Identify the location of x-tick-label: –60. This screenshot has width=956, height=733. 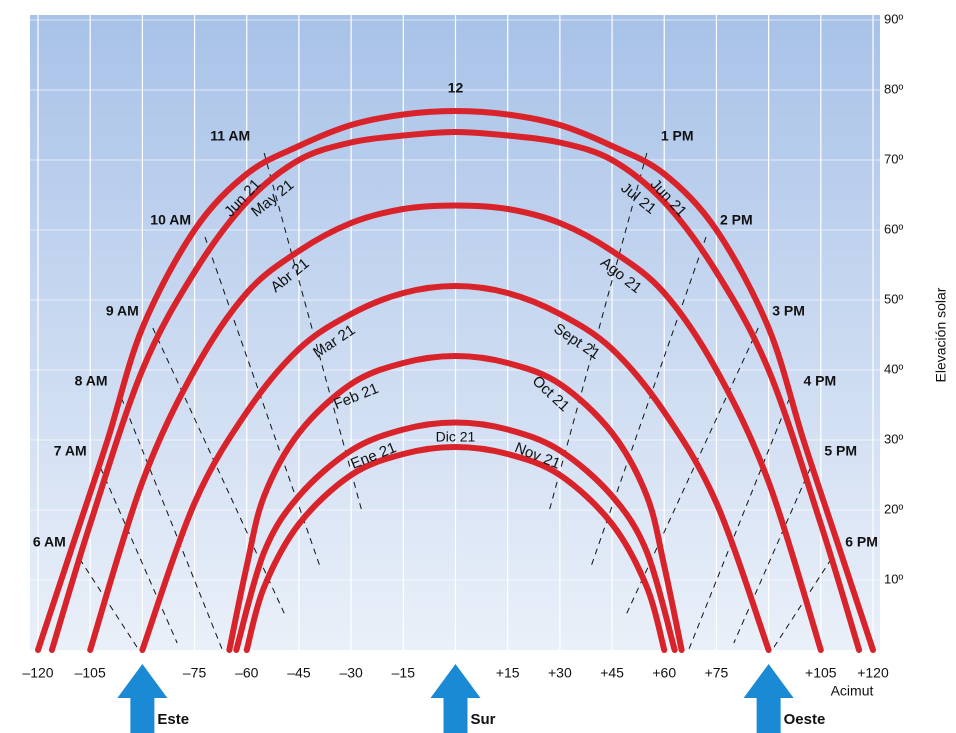
(247, 673).